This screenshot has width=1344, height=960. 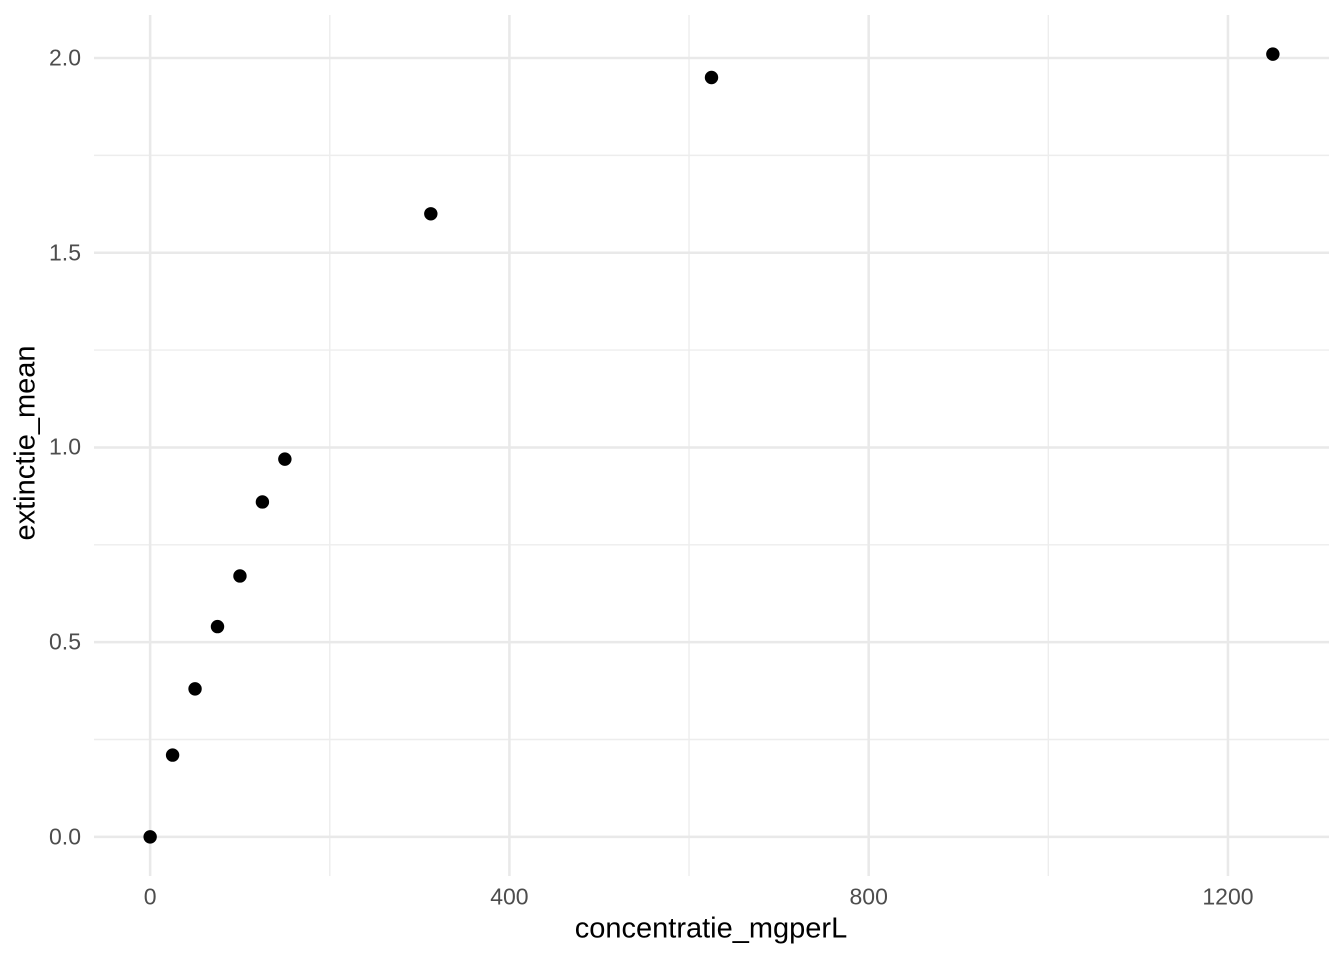 What do you see at coordinates (65, 252) in the screenshot?
I see `y-tick-label: 1.5` at bounding box center [65, 252].